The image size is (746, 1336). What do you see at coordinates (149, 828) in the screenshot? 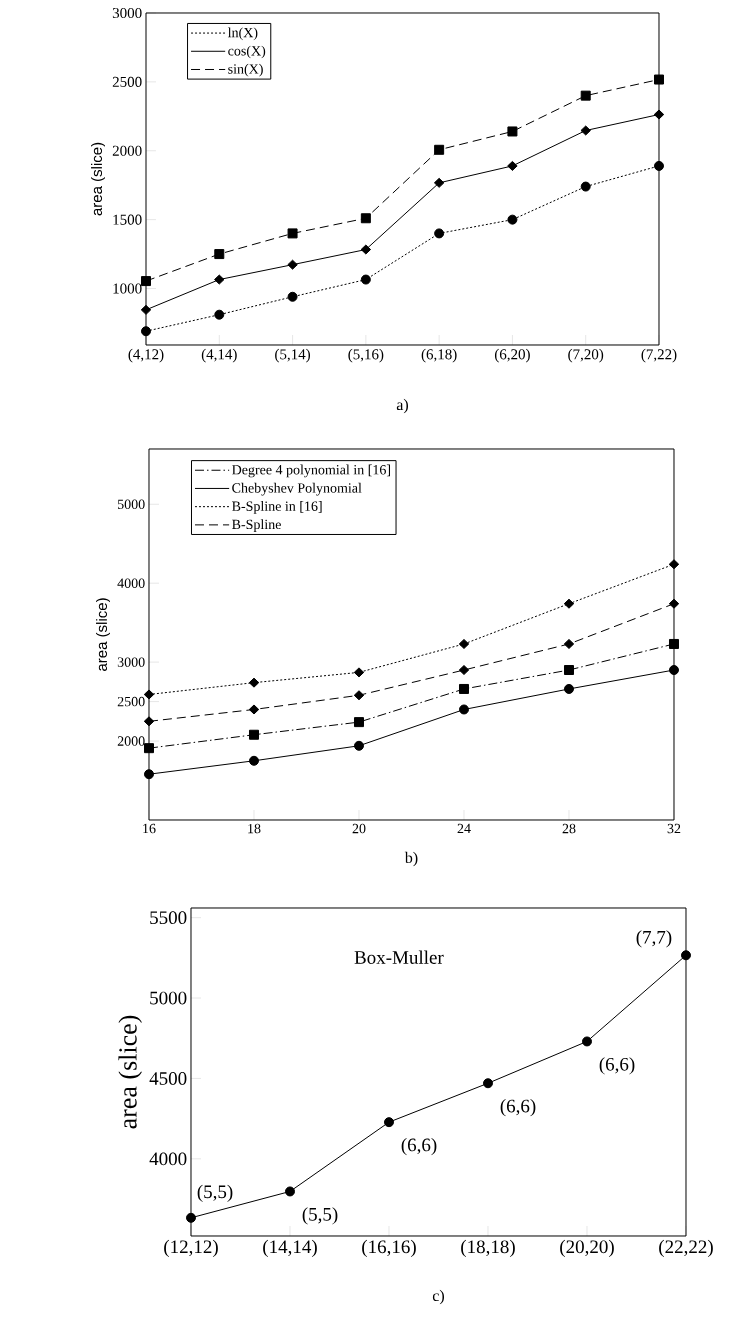
I see `x-tick-label: 16` at bounding box center [149, 828].